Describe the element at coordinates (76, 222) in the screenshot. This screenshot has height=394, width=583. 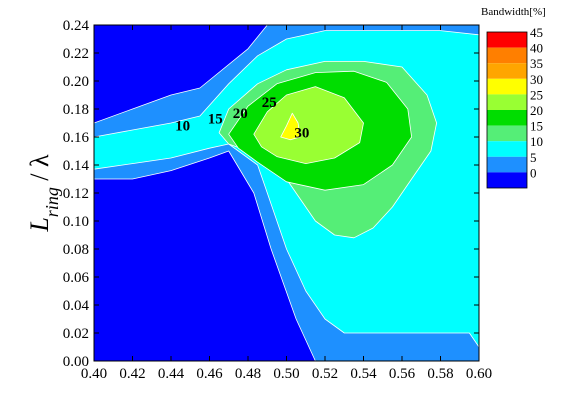
I see `y-tick-label: 0.10` at that location.